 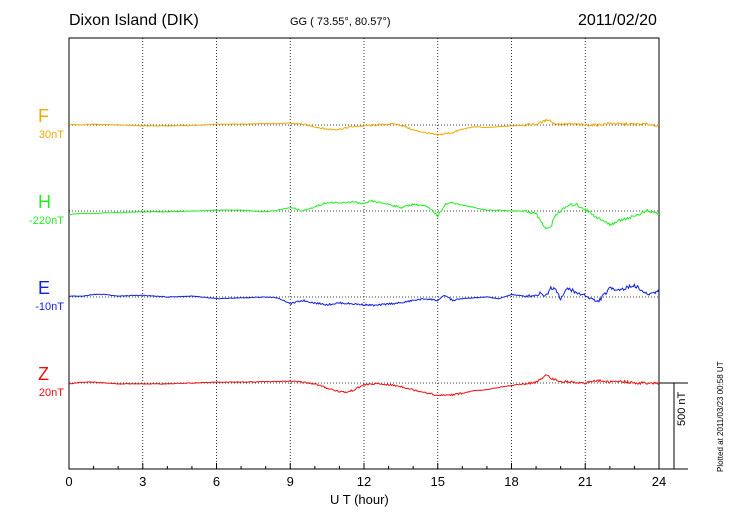 What do you see at coordinates (511, 481) in the screenshot?
I see `x-tick-label: 18` at bounding box center [511, 481].